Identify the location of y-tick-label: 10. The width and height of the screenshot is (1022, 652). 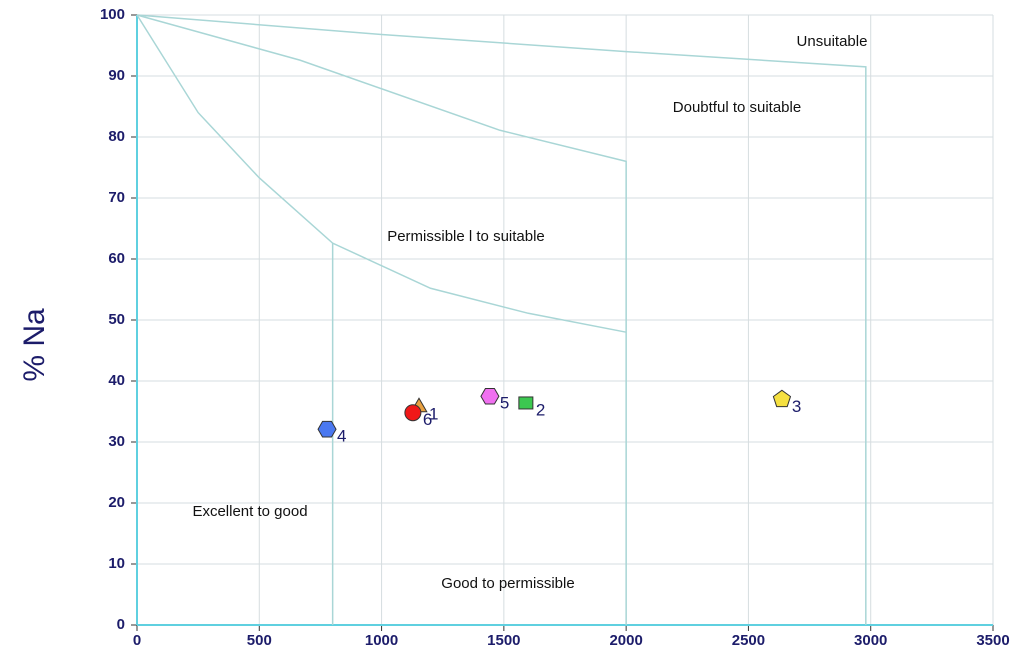
(116, 563).